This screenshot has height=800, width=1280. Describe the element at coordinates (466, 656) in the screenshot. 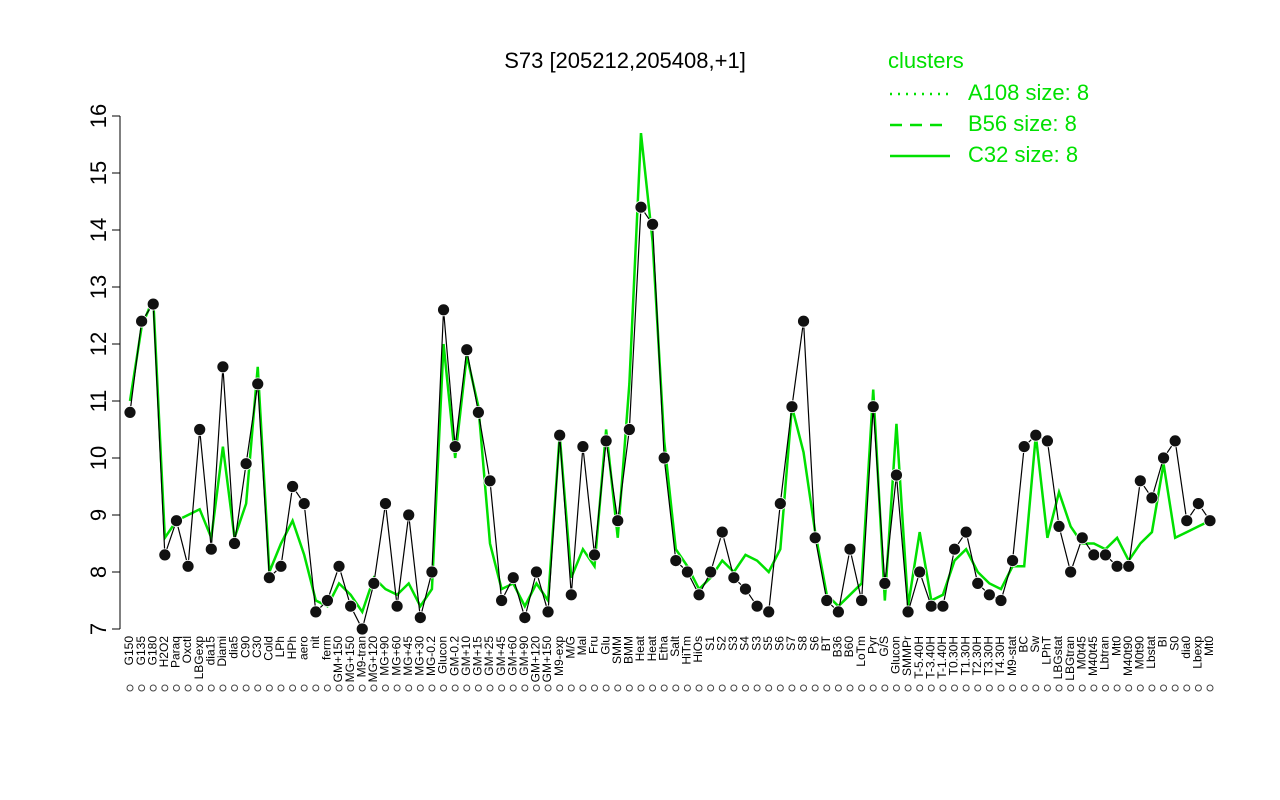

I see `x-tick-label: GM+10` at that location.